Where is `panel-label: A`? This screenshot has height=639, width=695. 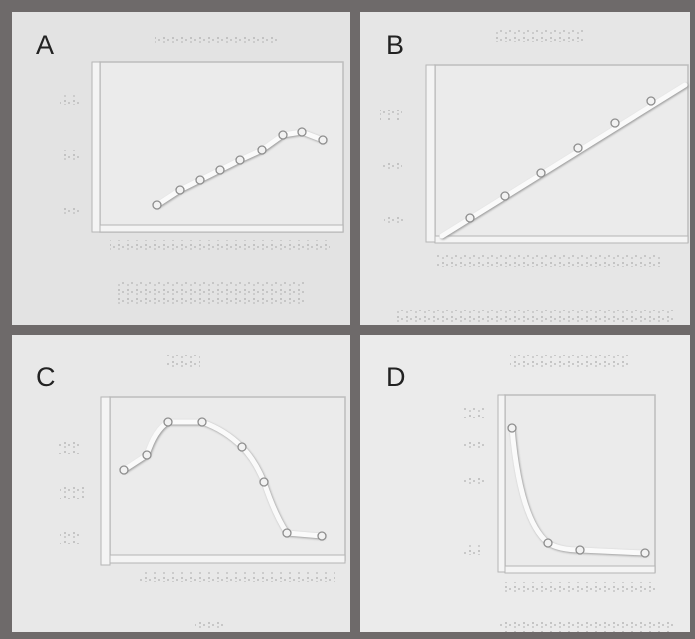 panel-label: A is located at coordinates (45, 45).